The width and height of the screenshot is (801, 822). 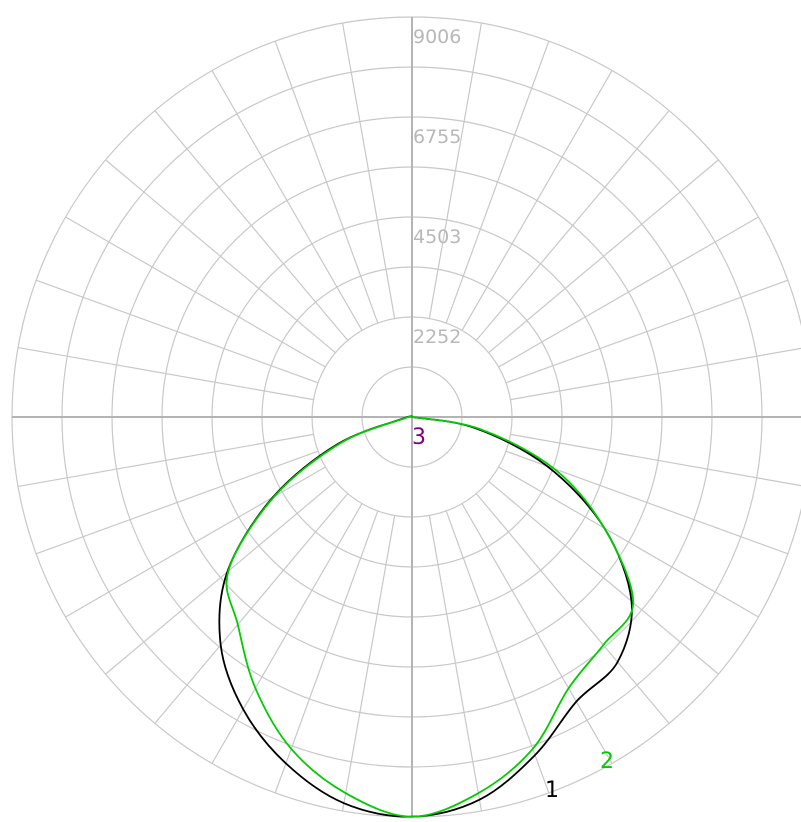 I want to click on radial-tick-label: 6755, so click(x=437, y=137).